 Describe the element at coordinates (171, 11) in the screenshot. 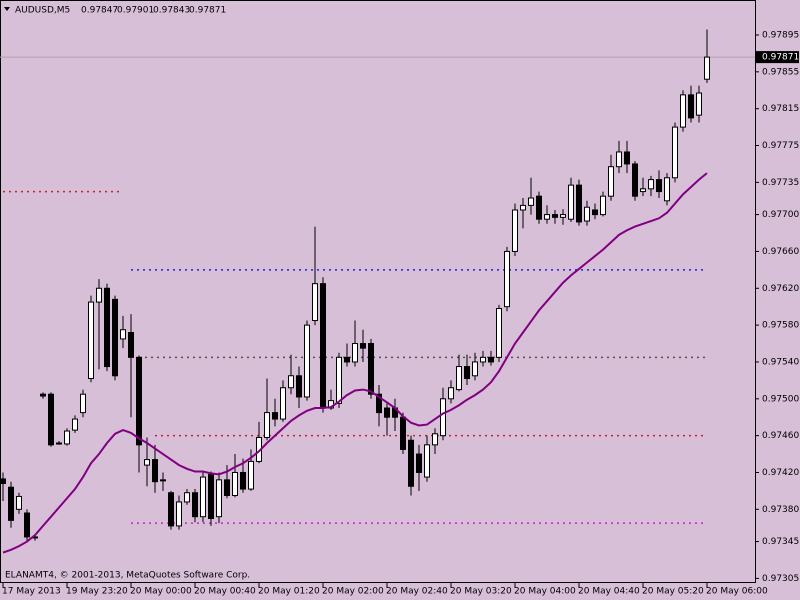

I see `header-low: 0.97843` at that location.